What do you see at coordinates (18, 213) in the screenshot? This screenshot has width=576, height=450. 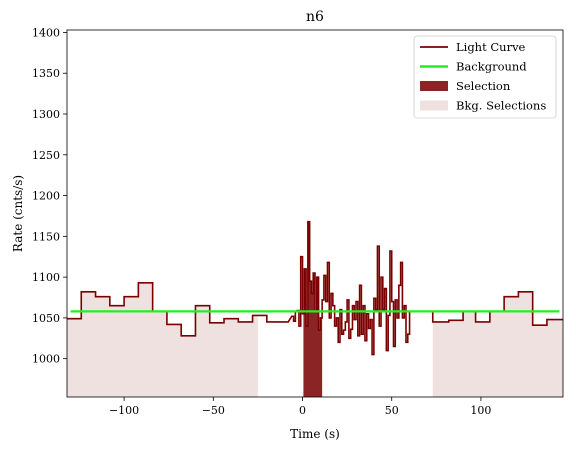 I see `y-axis-label: Rate (cnts/s)` at bounding box center [18, 213].